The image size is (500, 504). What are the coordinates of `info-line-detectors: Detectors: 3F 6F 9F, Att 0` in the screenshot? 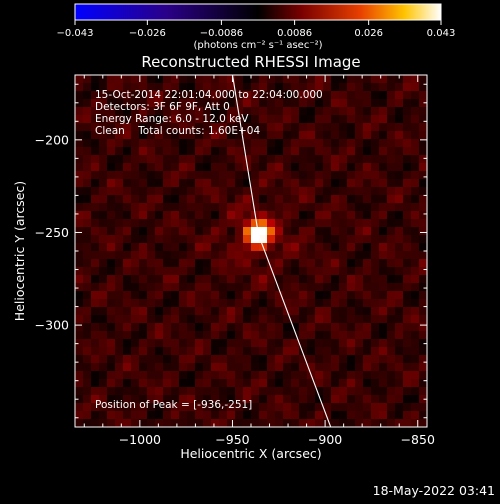 It's located at (162, 107).